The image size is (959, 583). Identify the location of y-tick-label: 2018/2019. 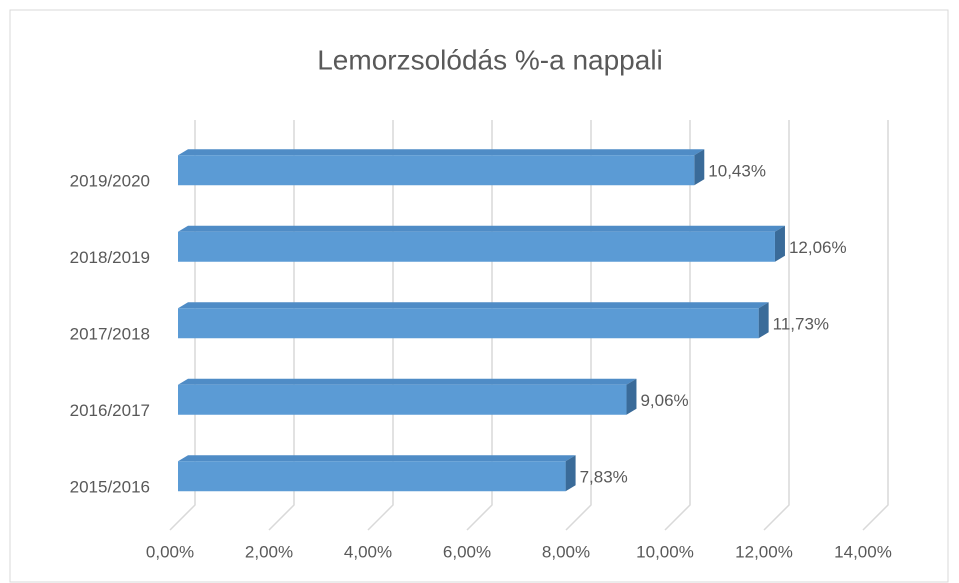
(110, 257).